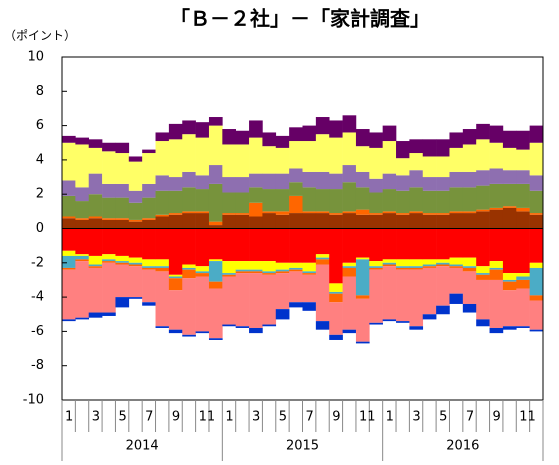 The height and width of the screenshot is (465, 559). I want to click on y-axis-label: （ポイント）, so click(40, 36).